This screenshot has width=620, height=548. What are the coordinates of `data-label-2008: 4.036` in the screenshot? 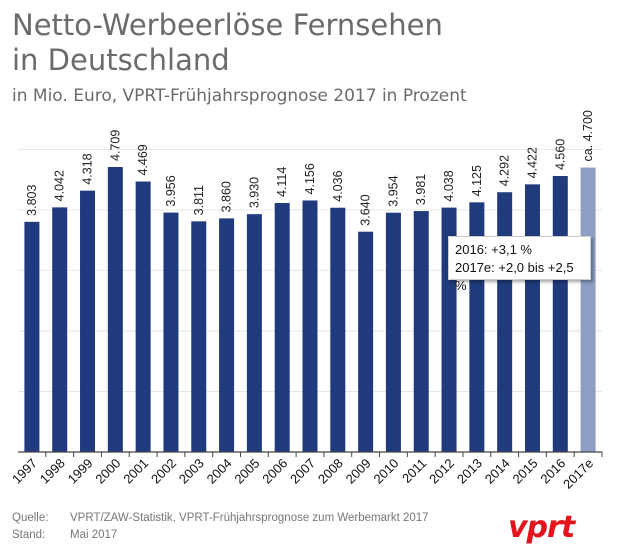 It's located at (338, 185).